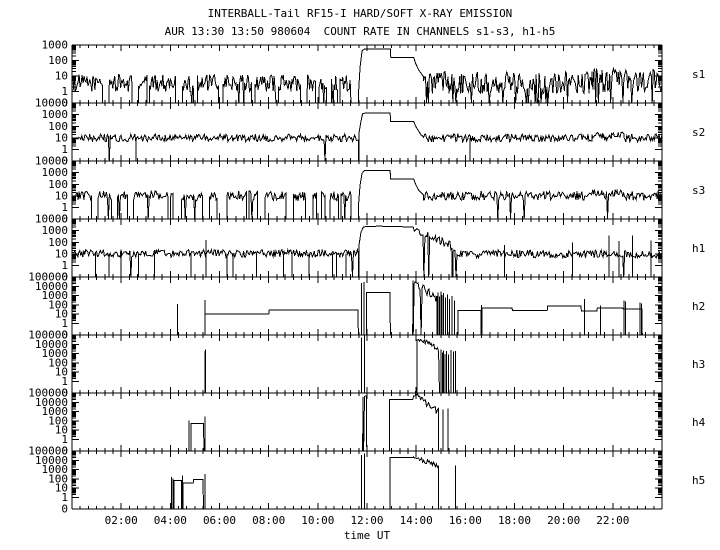 The image size is (720, 550). What do you see at coordinates (170, 520) in the screenshot?
I see `x-tick-label: 04:00` at bounding box center [170, 520].